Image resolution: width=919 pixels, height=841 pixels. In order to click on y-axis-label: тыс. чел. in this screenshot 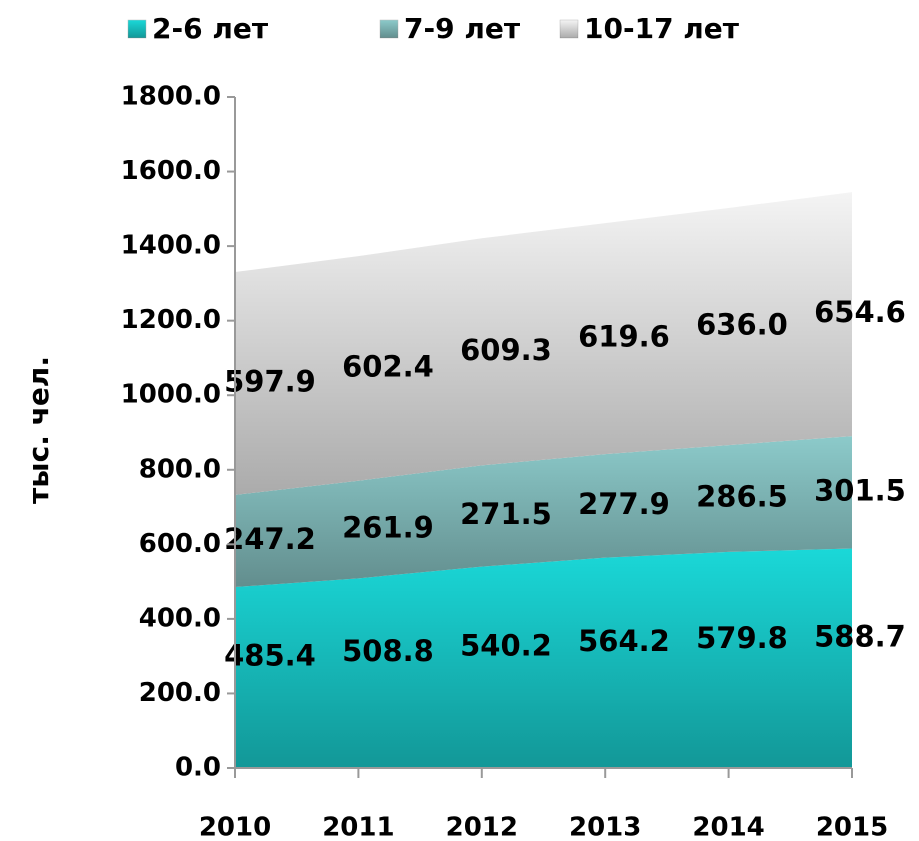, I will do `click(38, 430)`.